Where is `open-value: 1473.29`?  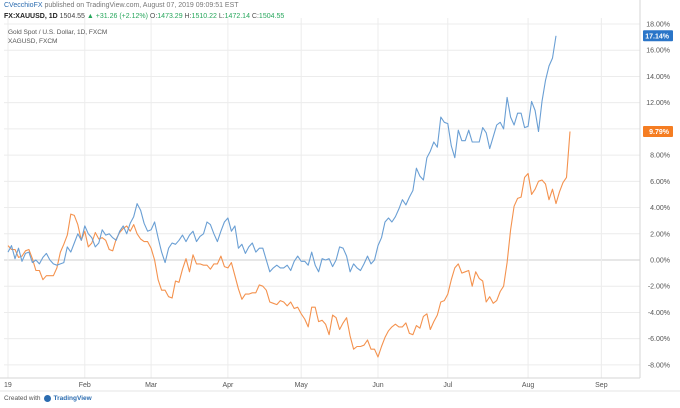 open-value: 1473.29 is located at coordinates (170, 16).